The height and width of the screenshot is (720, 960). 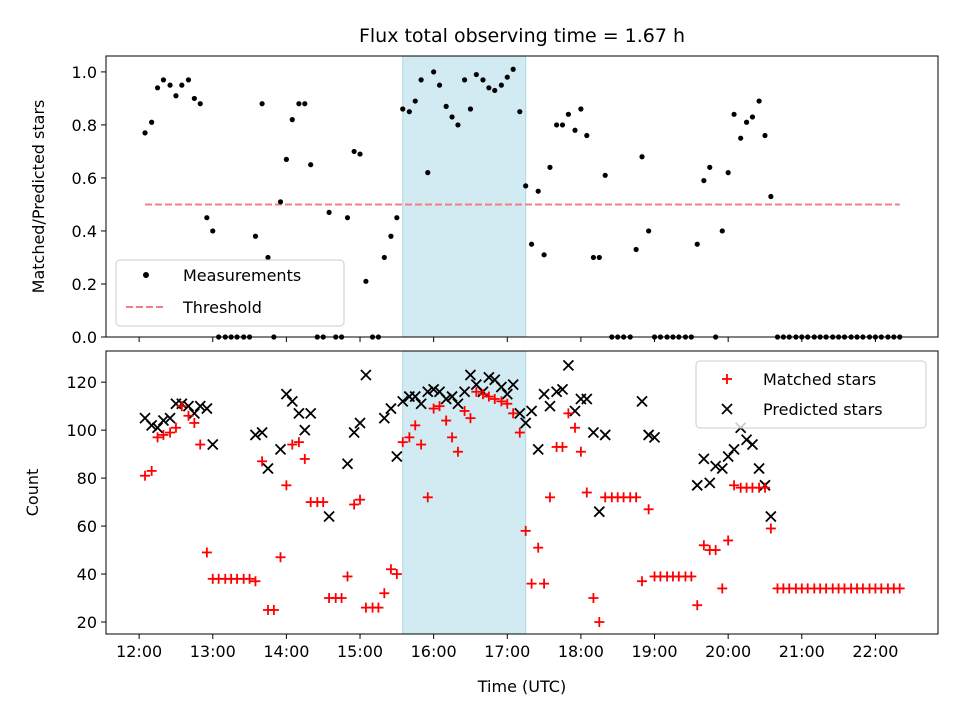 I want to click on legend-measurements-marker, so click(x=146, y=275).